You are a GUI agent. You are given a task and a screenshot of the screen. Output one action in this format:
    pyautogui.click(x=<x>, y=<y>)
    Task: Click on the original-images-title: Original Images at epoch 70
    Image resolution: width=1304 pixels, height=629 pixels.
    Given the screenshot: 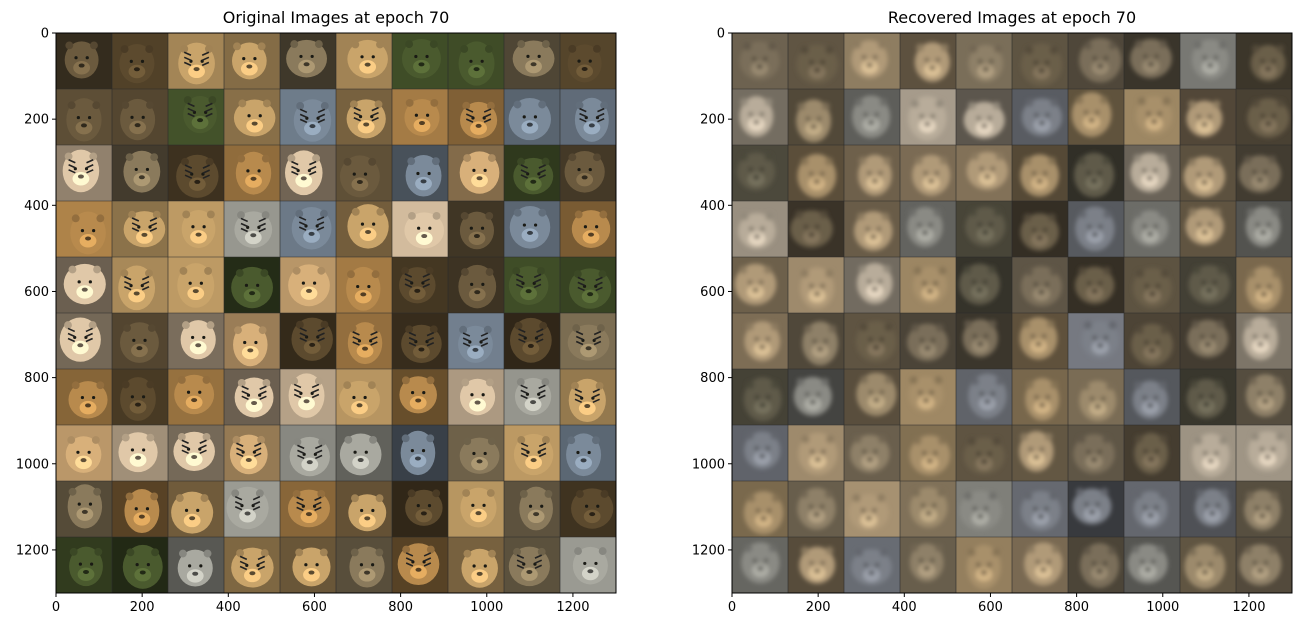 What is the action you would take?
    pyautogui.click(x=336, y=17)
    